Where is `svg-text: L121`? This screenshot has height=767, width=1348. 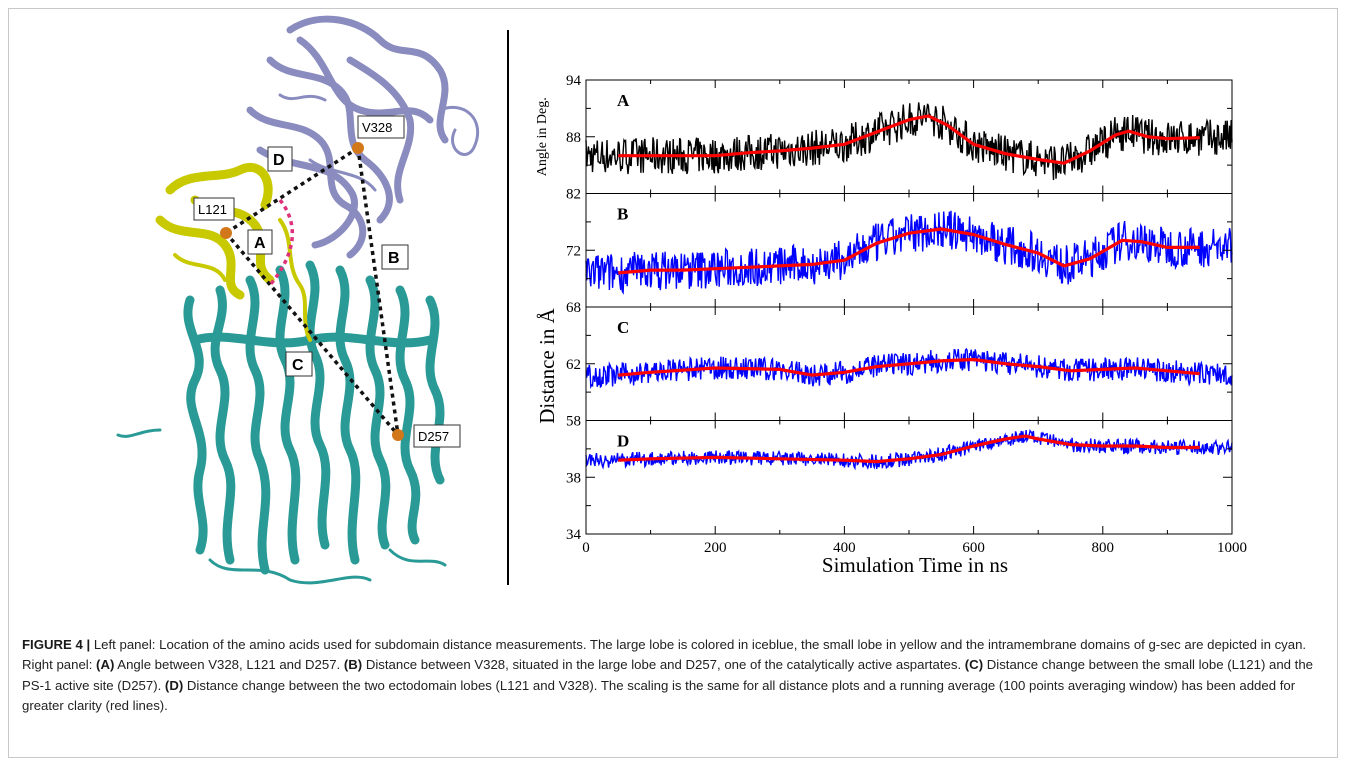 svg-text: L121 is located at coordinates (212, 209).